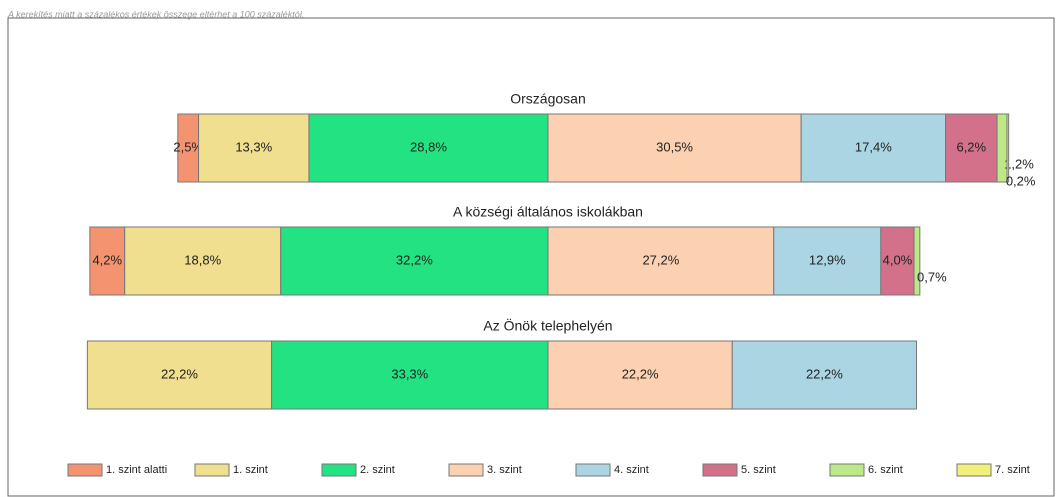 This screenshot has width=1063, height=497. I want to click on category-title: A községi általános iskolákban, so click(548, 212).